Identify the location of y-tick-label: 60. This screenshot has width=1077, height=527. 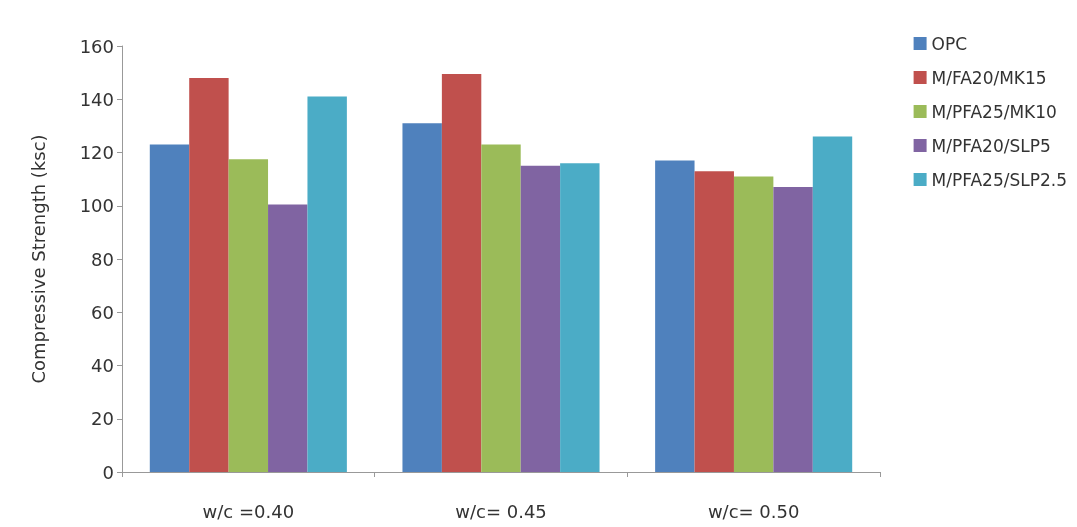
(102, 312).